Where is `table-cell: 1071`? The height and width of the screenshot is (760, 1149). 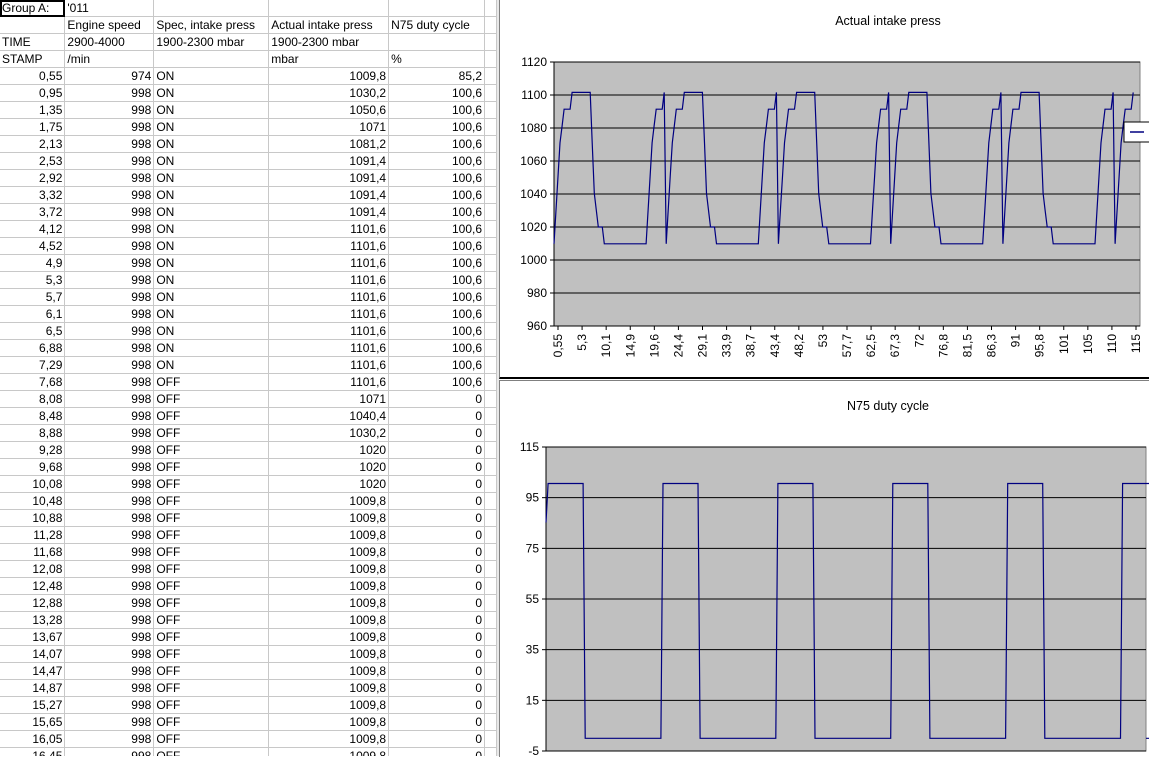 table-cell: 1071 is located at coordinates (329, 127).